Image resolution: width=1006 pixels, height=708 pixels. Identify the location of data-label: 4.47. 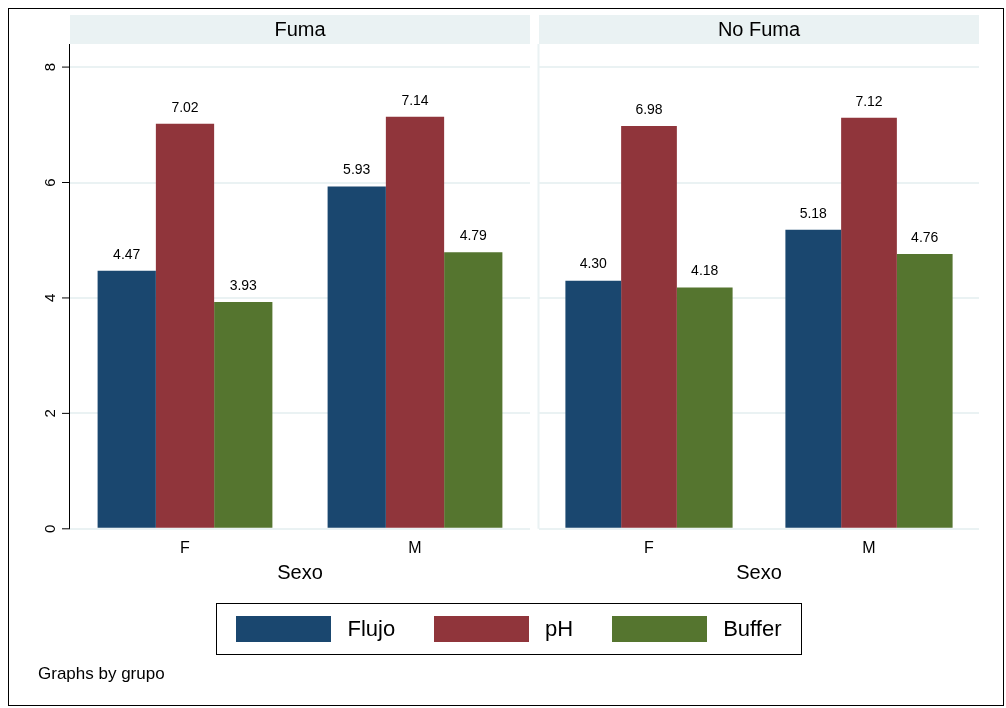
(127, 253).